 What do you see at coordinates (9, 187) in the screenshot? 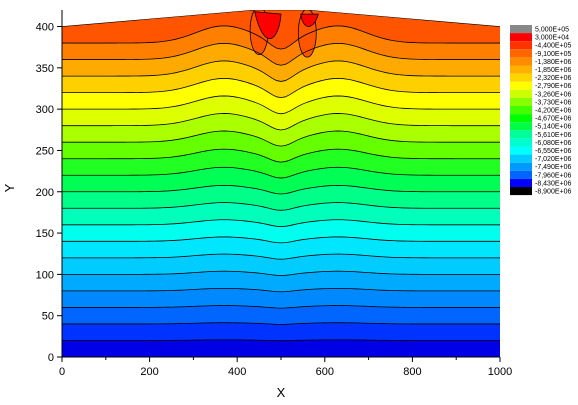
I see `y-axis-label: Y` at bounding box center [9, 187].